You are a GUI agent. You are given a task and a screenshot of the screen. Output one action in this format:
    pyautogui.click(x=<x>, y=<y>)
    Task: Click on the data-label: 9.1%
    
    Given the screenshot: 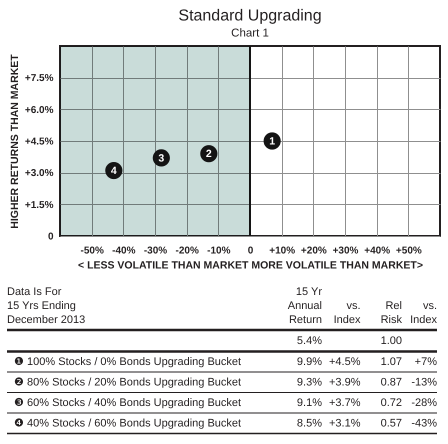 What is the action you would take?
    pyautogui.click(x=309, y=402)
    